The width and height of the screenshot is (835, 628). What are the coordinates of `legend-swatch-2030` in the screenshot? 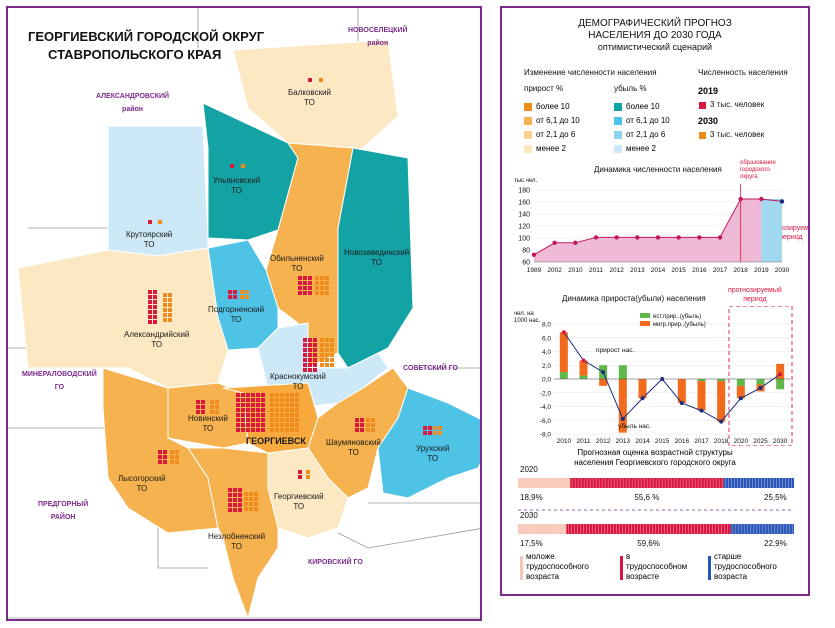 It's located at (702, 135).